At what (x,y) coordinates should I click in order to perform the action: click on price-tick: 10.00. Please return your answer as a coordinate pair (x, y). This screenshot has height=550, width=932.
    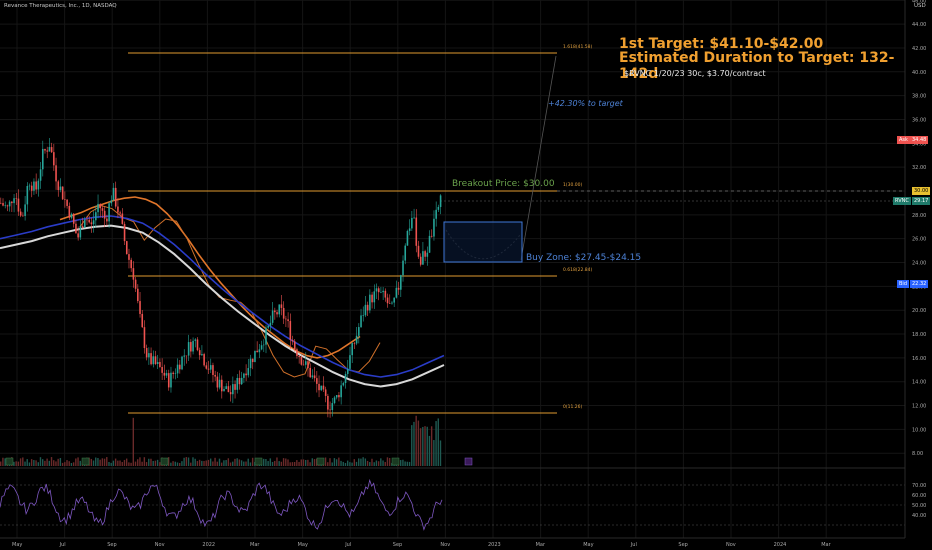
    Looking at the image, I should click on (919, 430).